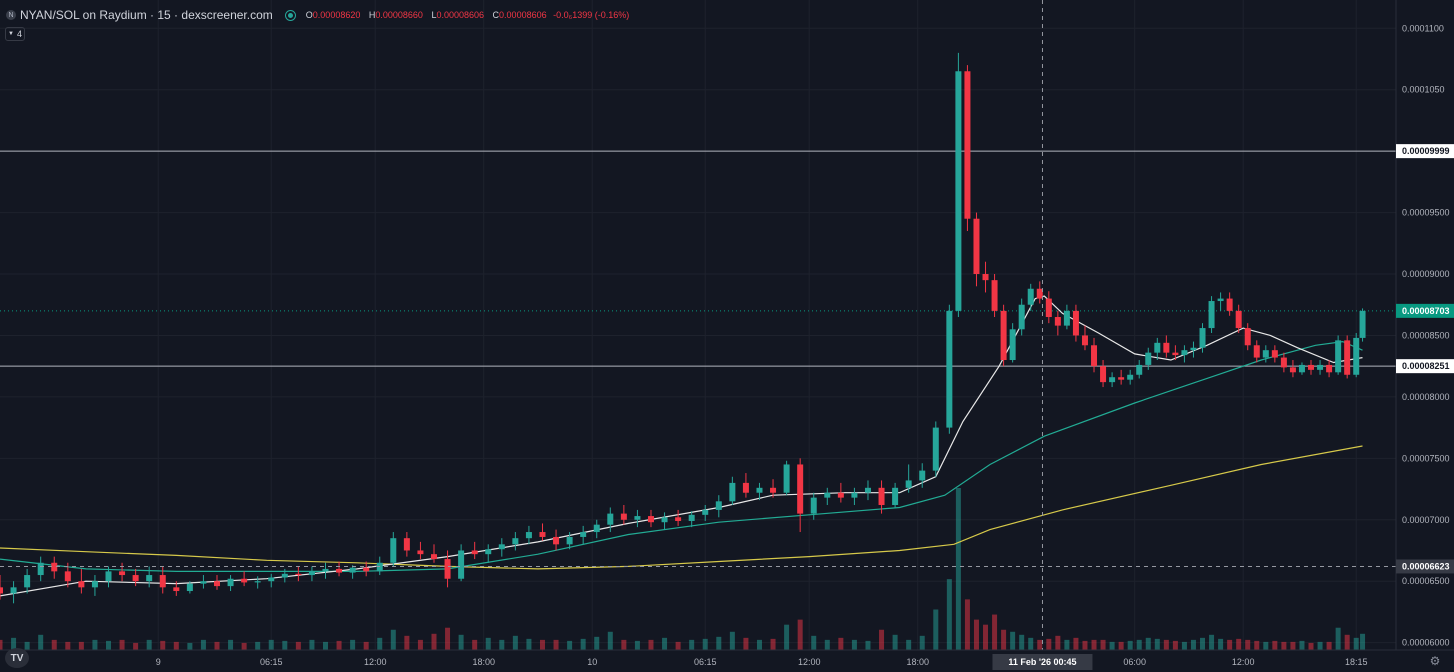 This screenshot has height=672, width=1454. What do you see at coordinates (15, 34) in the screenshot?
I see `indicators-toggle: ▼ 4` at bounding box center [15, 34].